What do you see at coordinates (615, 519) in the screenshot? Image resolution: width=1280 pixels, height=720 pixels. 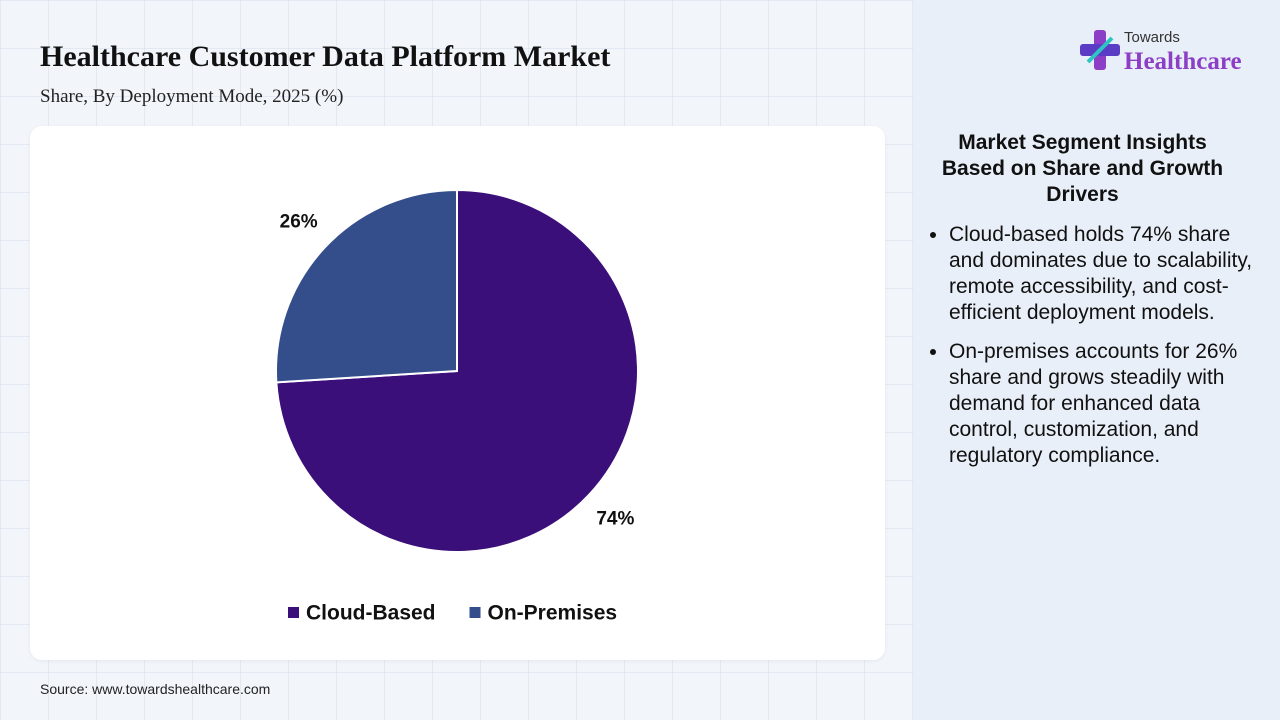 I see `data-label: 74%` at bounding box center [615, 519].